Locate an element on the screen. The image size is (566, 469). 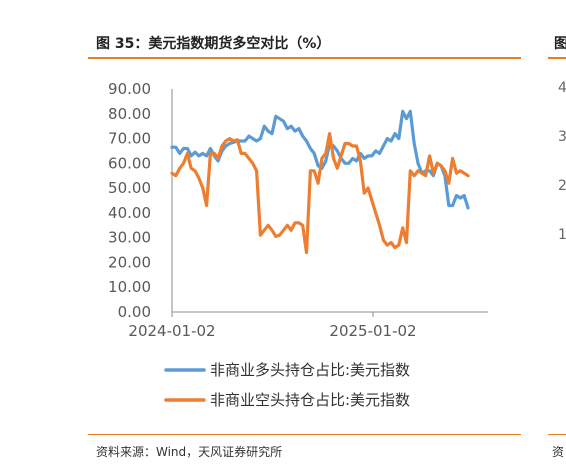
neighbor-tick-fragment: 2 is located at coordinates (562, 186).